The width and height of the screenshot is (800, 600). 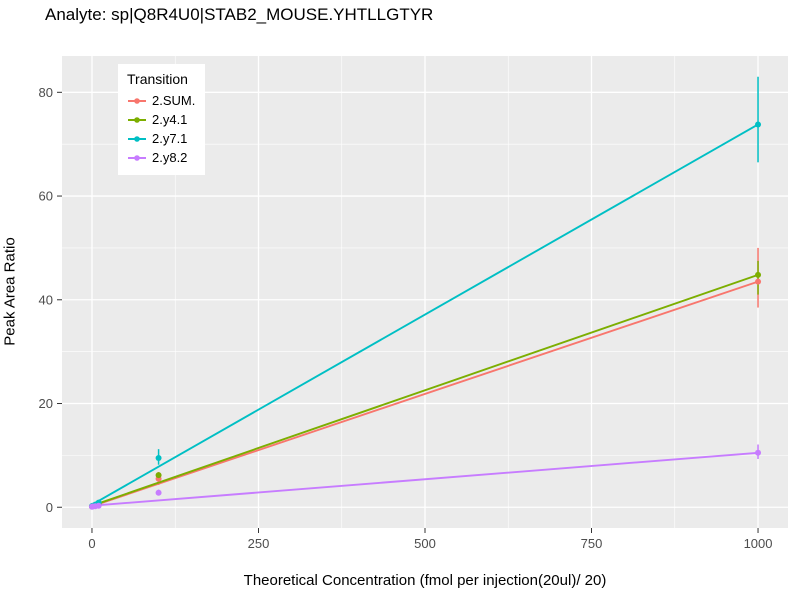 What do you see at coordinates (170, 138) in the screenshot?
I see `legend-label: 2.y7.1` at bounding box center [170, 138].